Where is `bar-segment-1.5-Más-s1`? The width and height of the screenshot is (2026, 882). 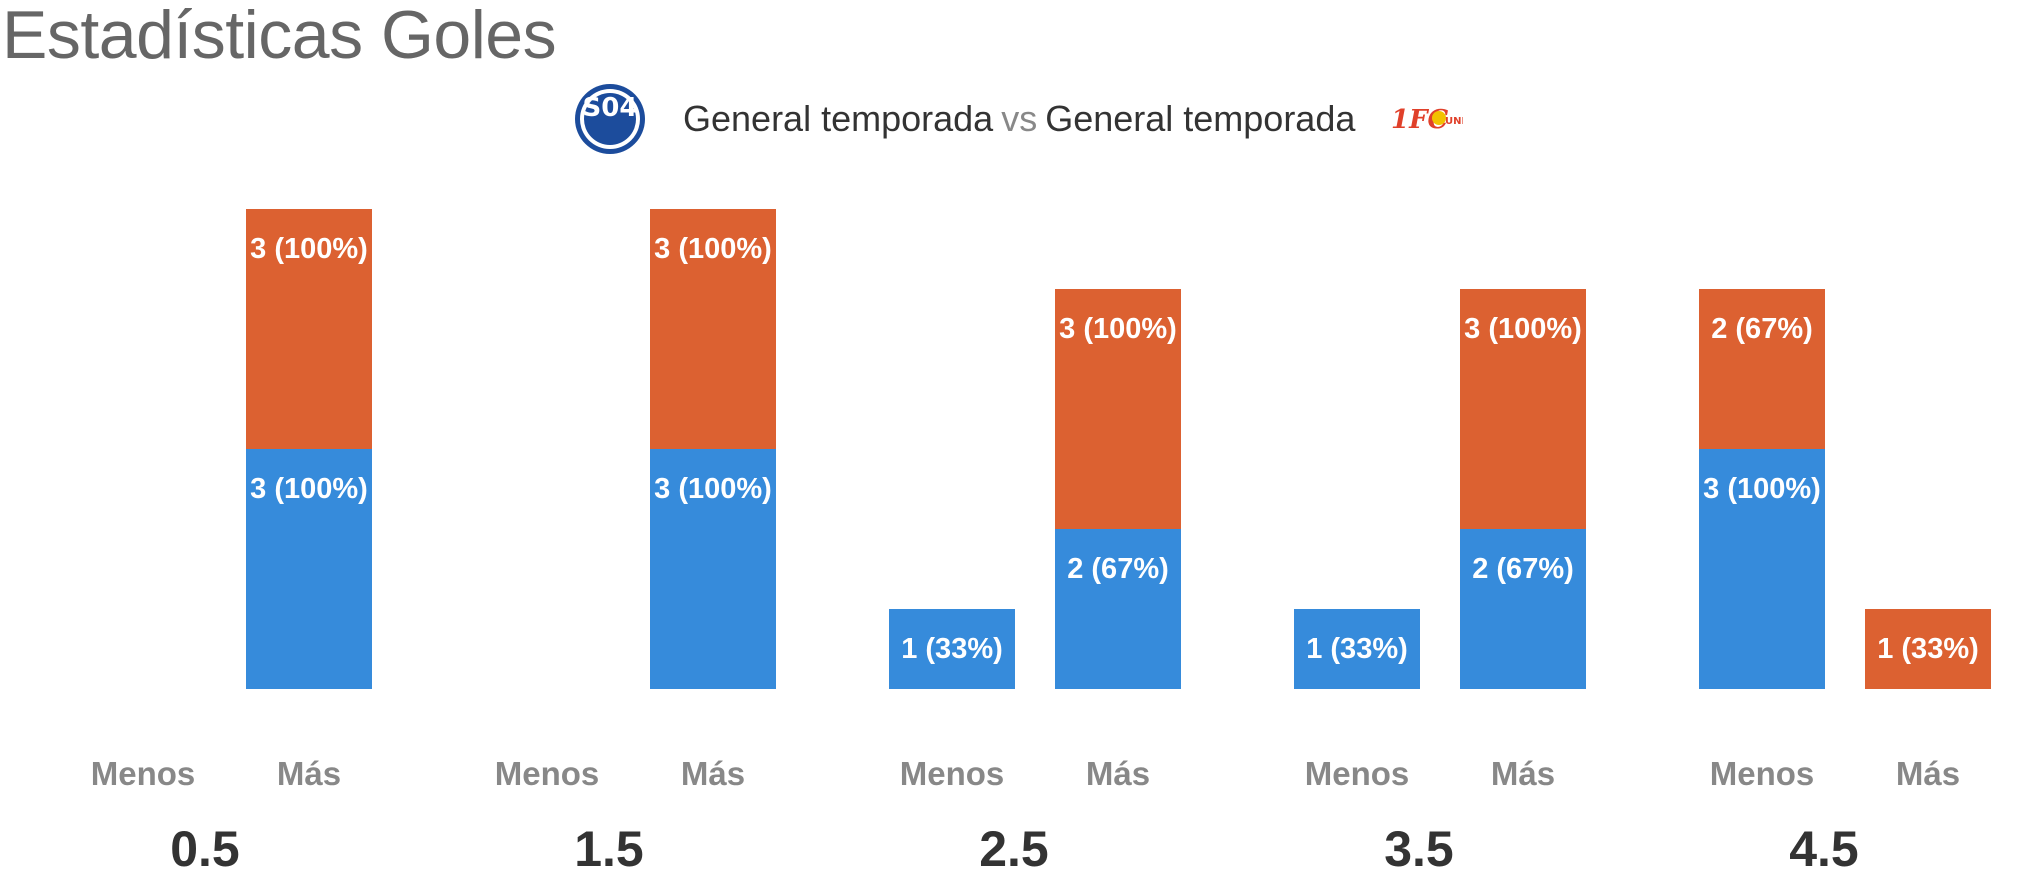 bar-segment-1.5-Más-s1 is located at coordinates (713, 329).